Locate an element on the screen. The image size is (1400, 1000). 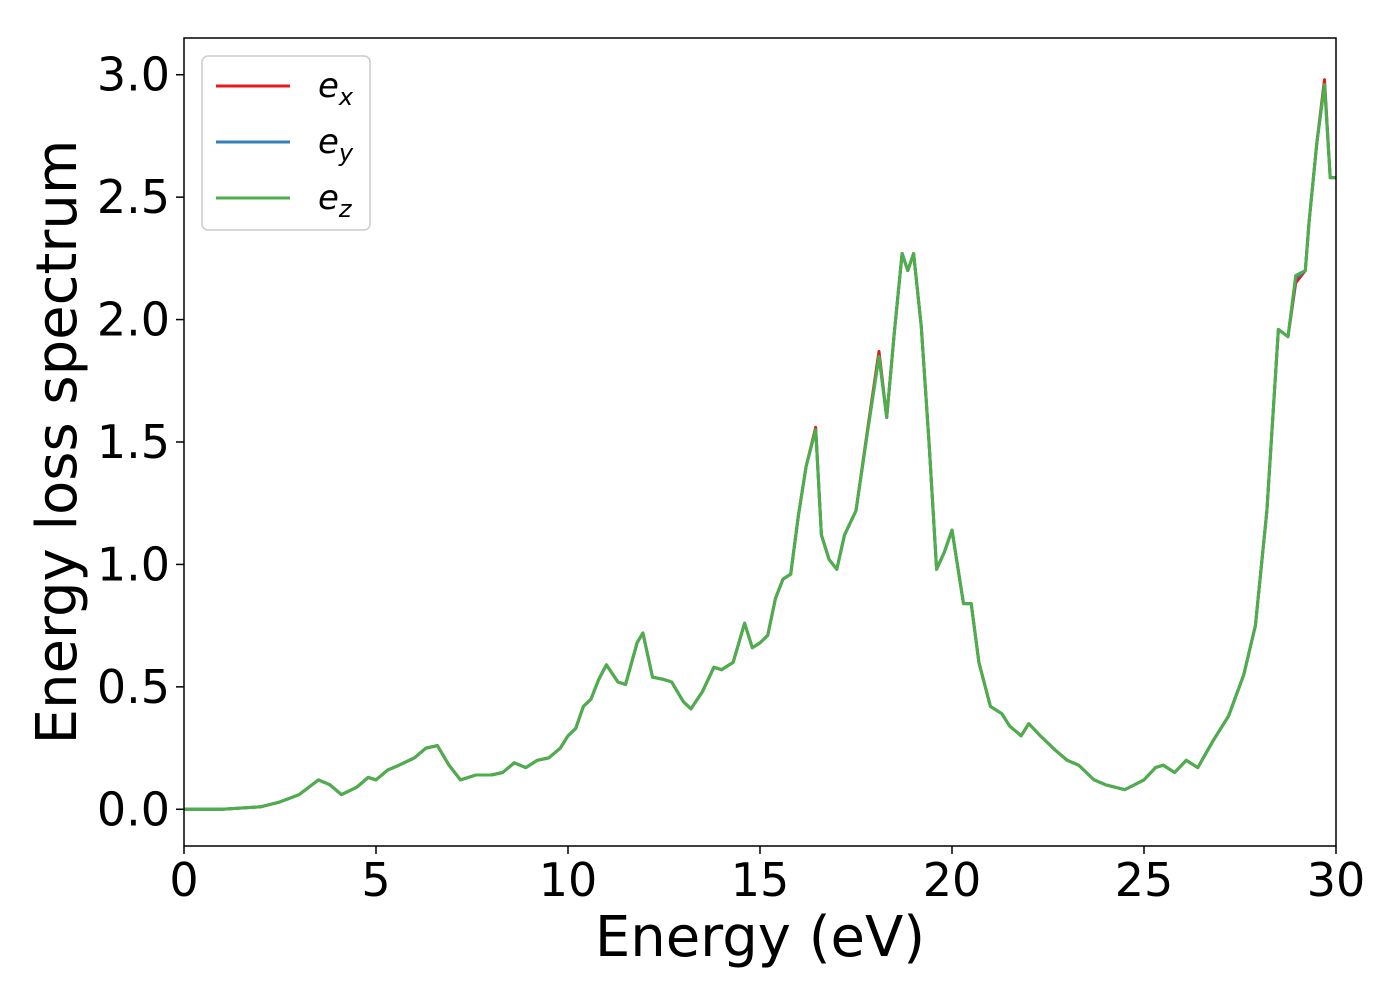
y-tick-label: 0.0 is located at coordinates (133, 809).